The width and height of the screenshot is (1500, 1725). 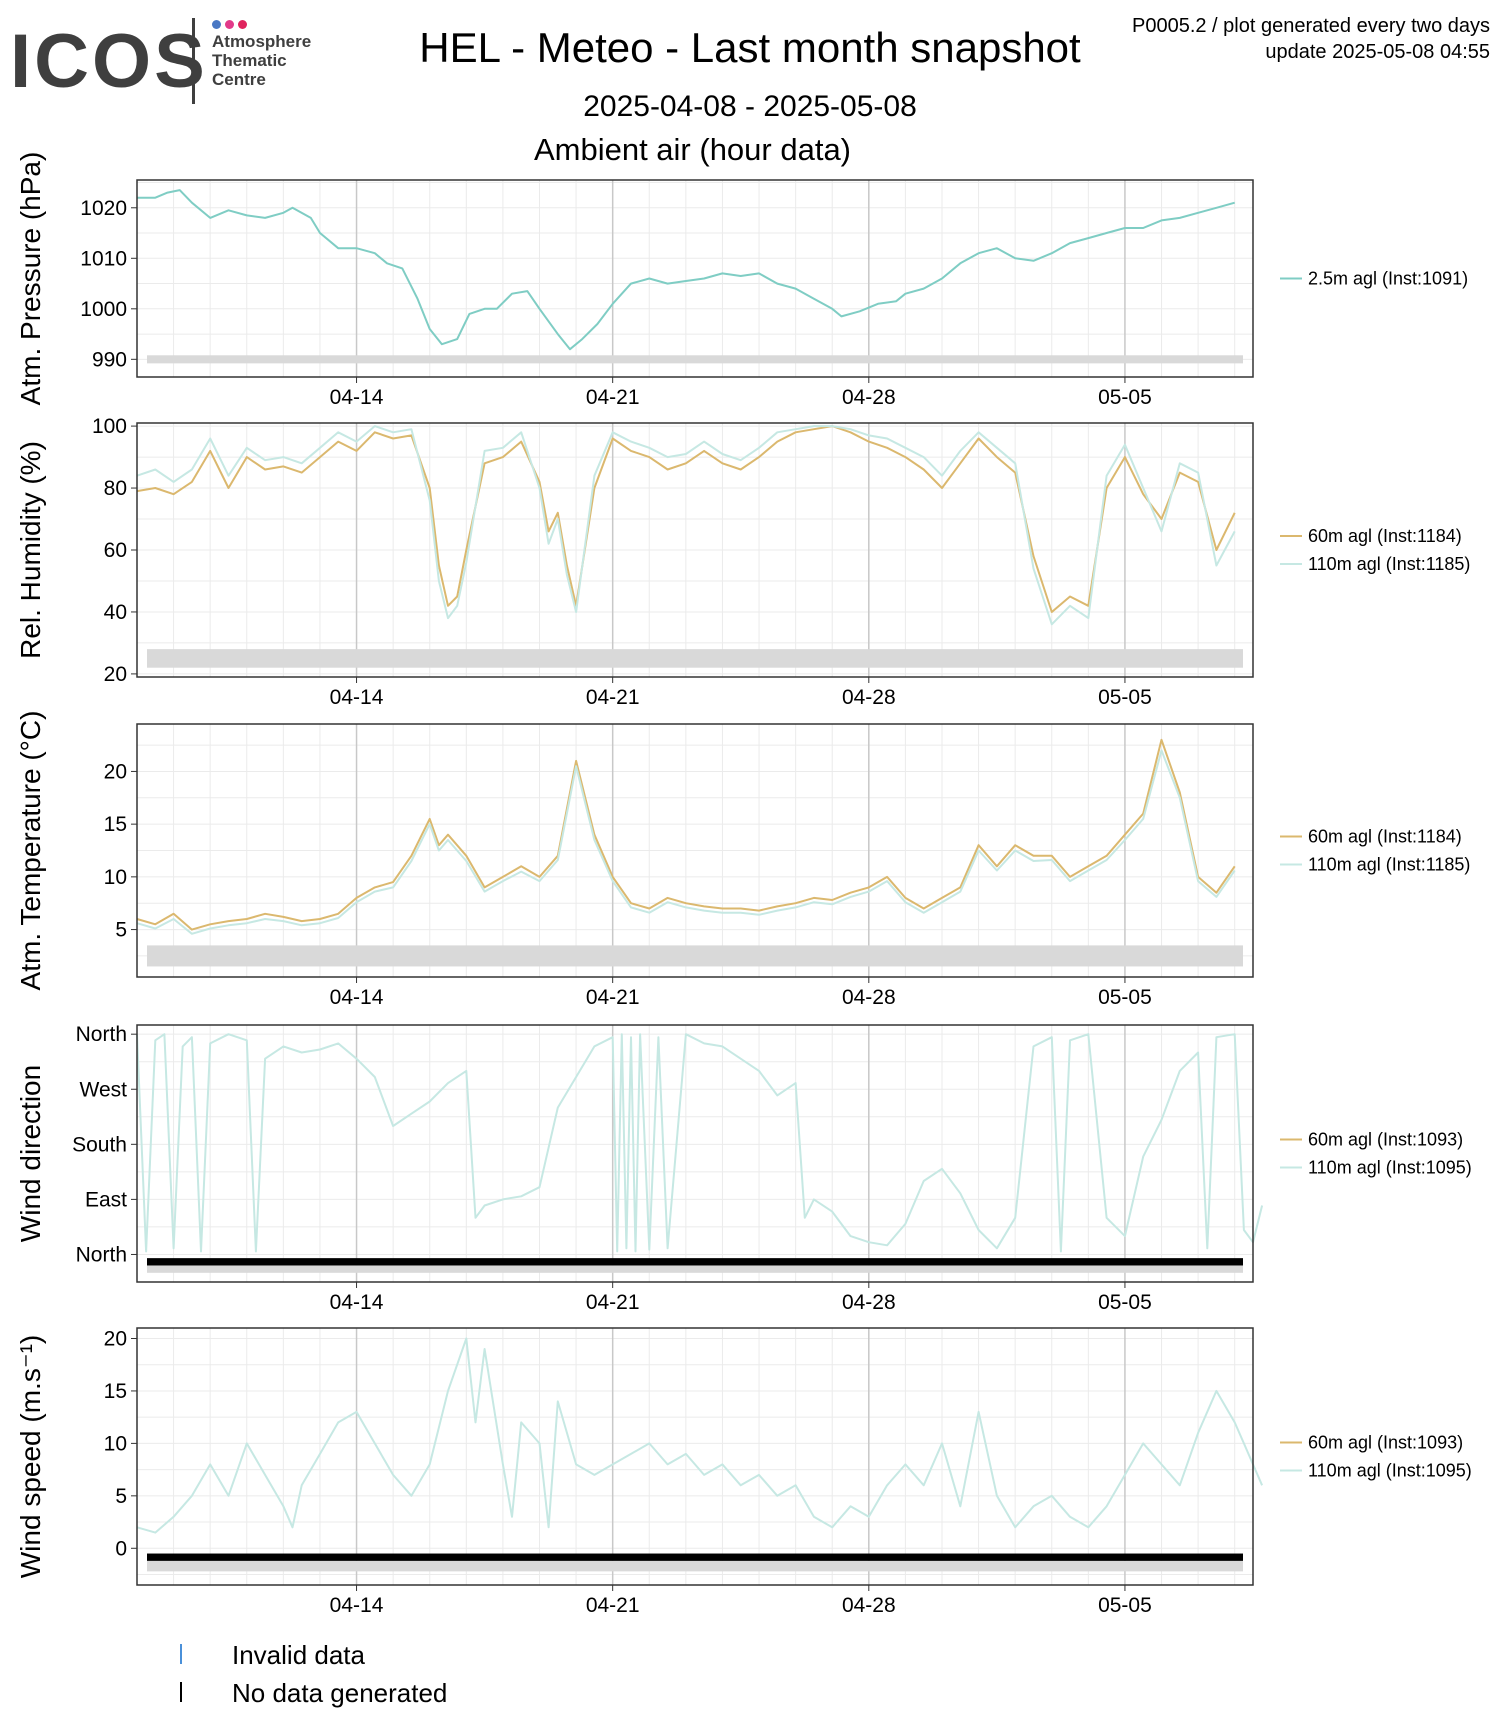 What do you see at coordinates (109, 61) in the screenshot?
I see `logo-wordmark: ICOS` at bounding box center [109, 61].